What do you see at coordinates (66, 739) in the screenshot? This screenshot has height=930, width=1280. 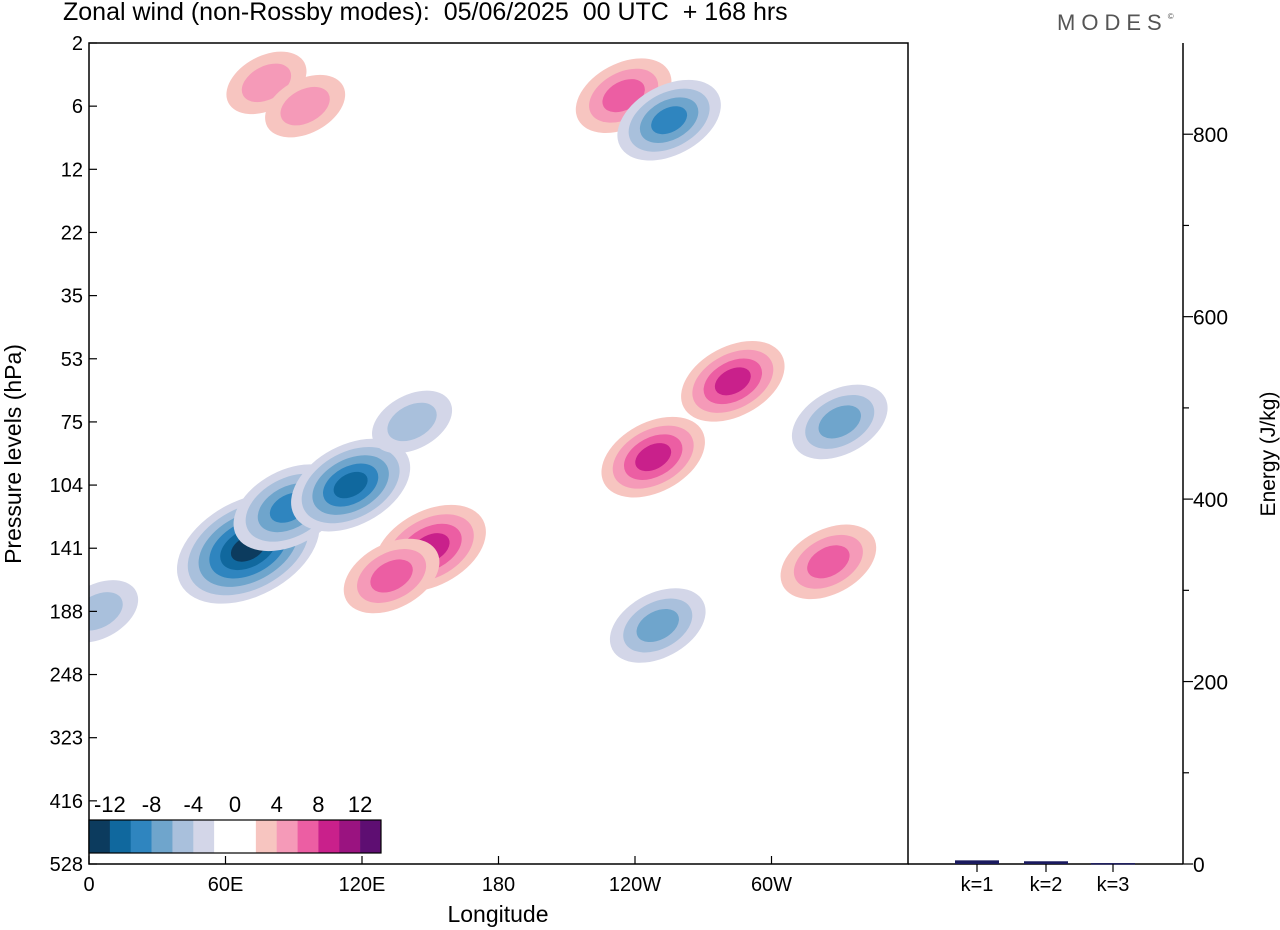 I see `y-tick-label: 323` at bounding box center [66, 739].